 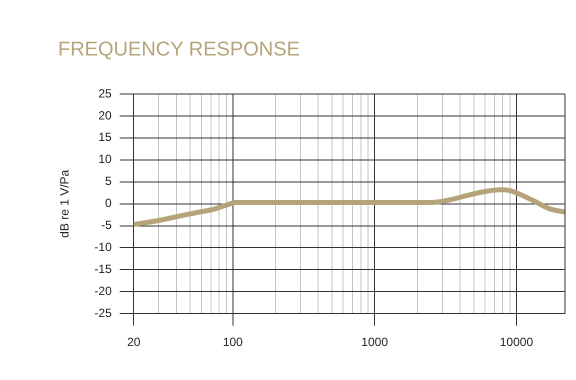 What do you see at coordinates (103, 291) in the screenshot?
I see `y-tick-label: -20` at bounding box center [103, 291].